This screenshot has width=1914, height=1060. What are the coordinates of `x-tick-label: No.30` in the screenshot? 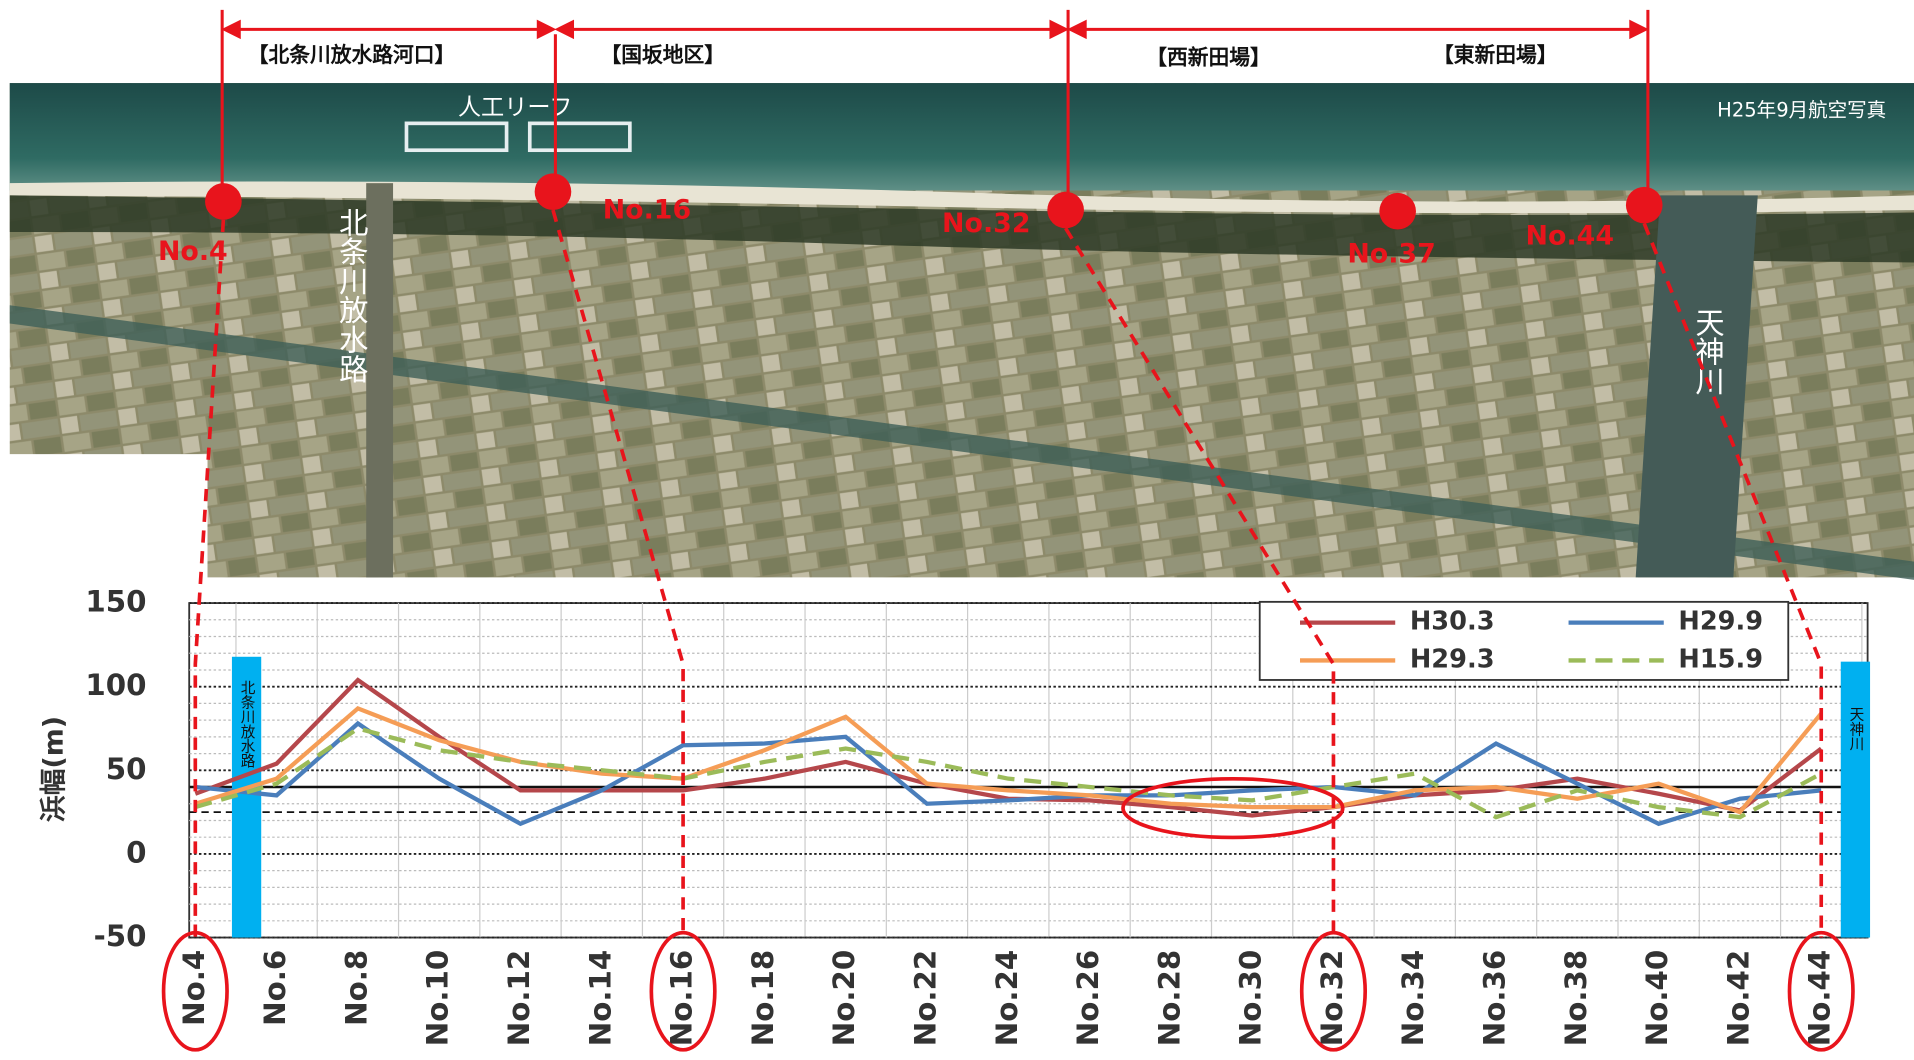 It's located at (1251, 998).